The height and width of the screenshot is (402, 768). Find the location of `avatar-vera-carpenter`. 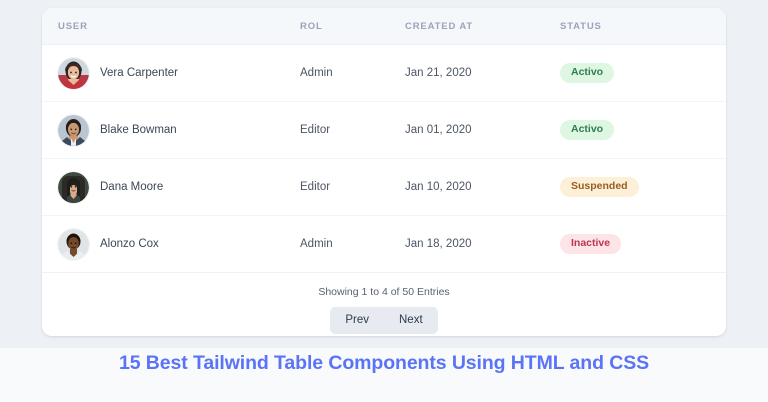

avatar-vera-carpenter is located at coordinates (73, 73).